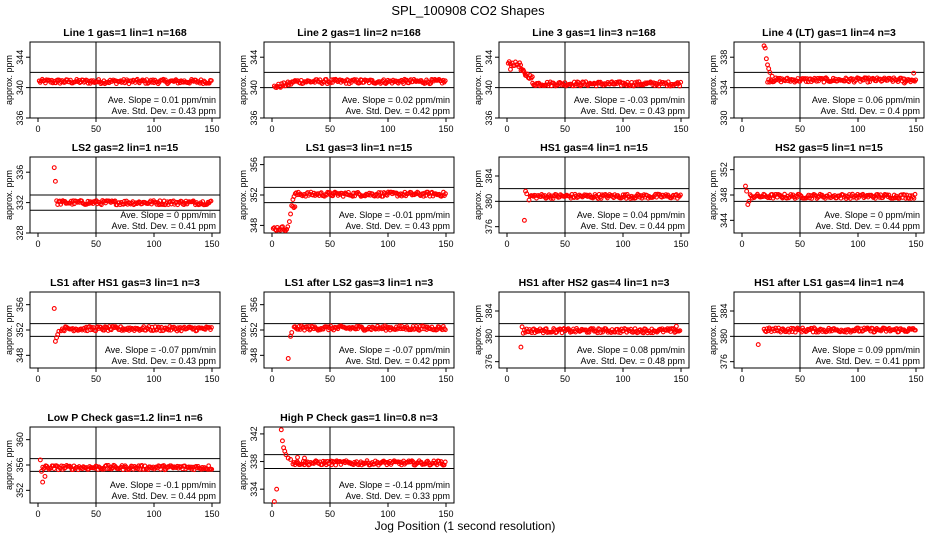  What do you see at coordinates (489, 226) in the screenshot?
I see `y-tick-label: 376` at bounding box center [489, 226].